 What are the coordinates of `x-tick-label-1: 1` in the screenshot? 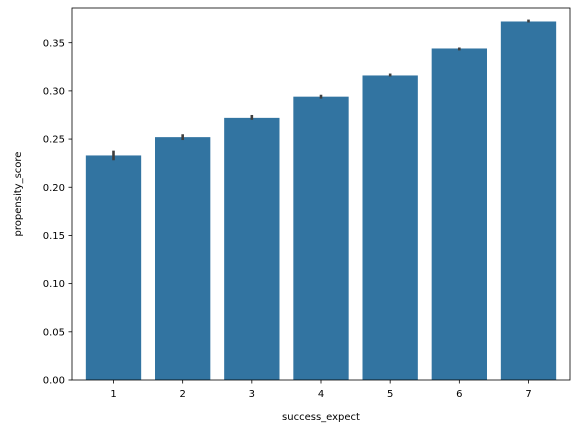 It's located at (113, 394).